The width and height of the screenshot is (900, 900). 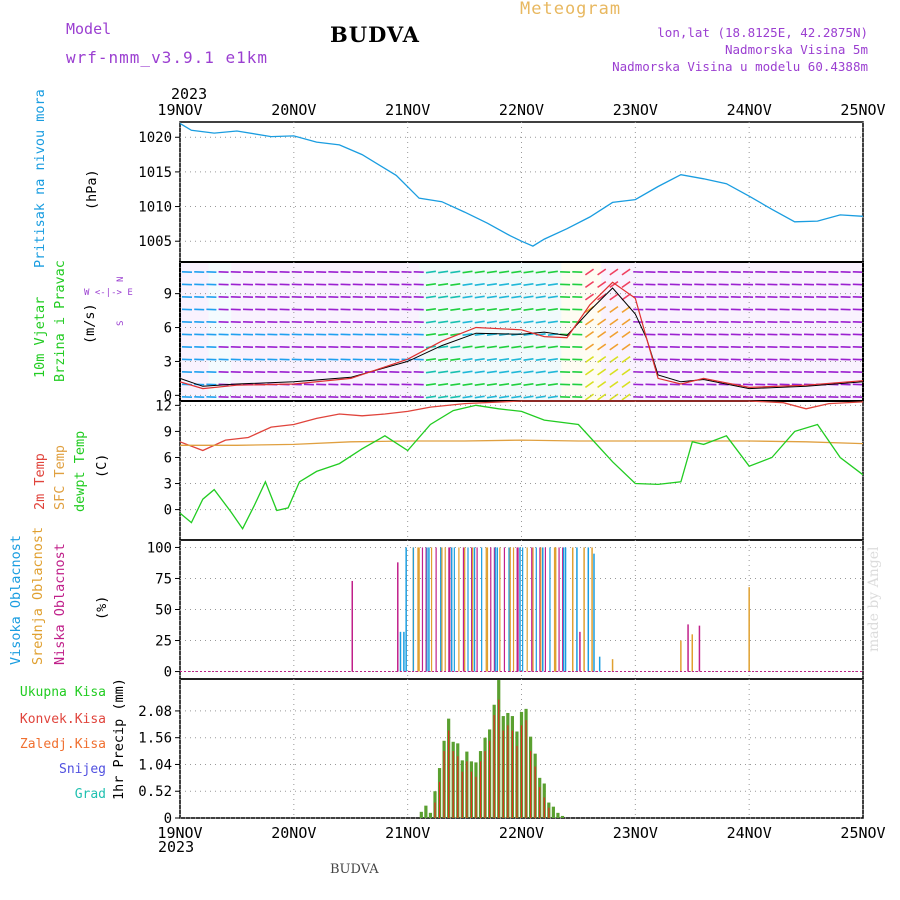 What do you see at coordinates (293, 110) in the screenshot?
I see `x-tick-label-top: 20NOV` at bounding box center [293, 110].